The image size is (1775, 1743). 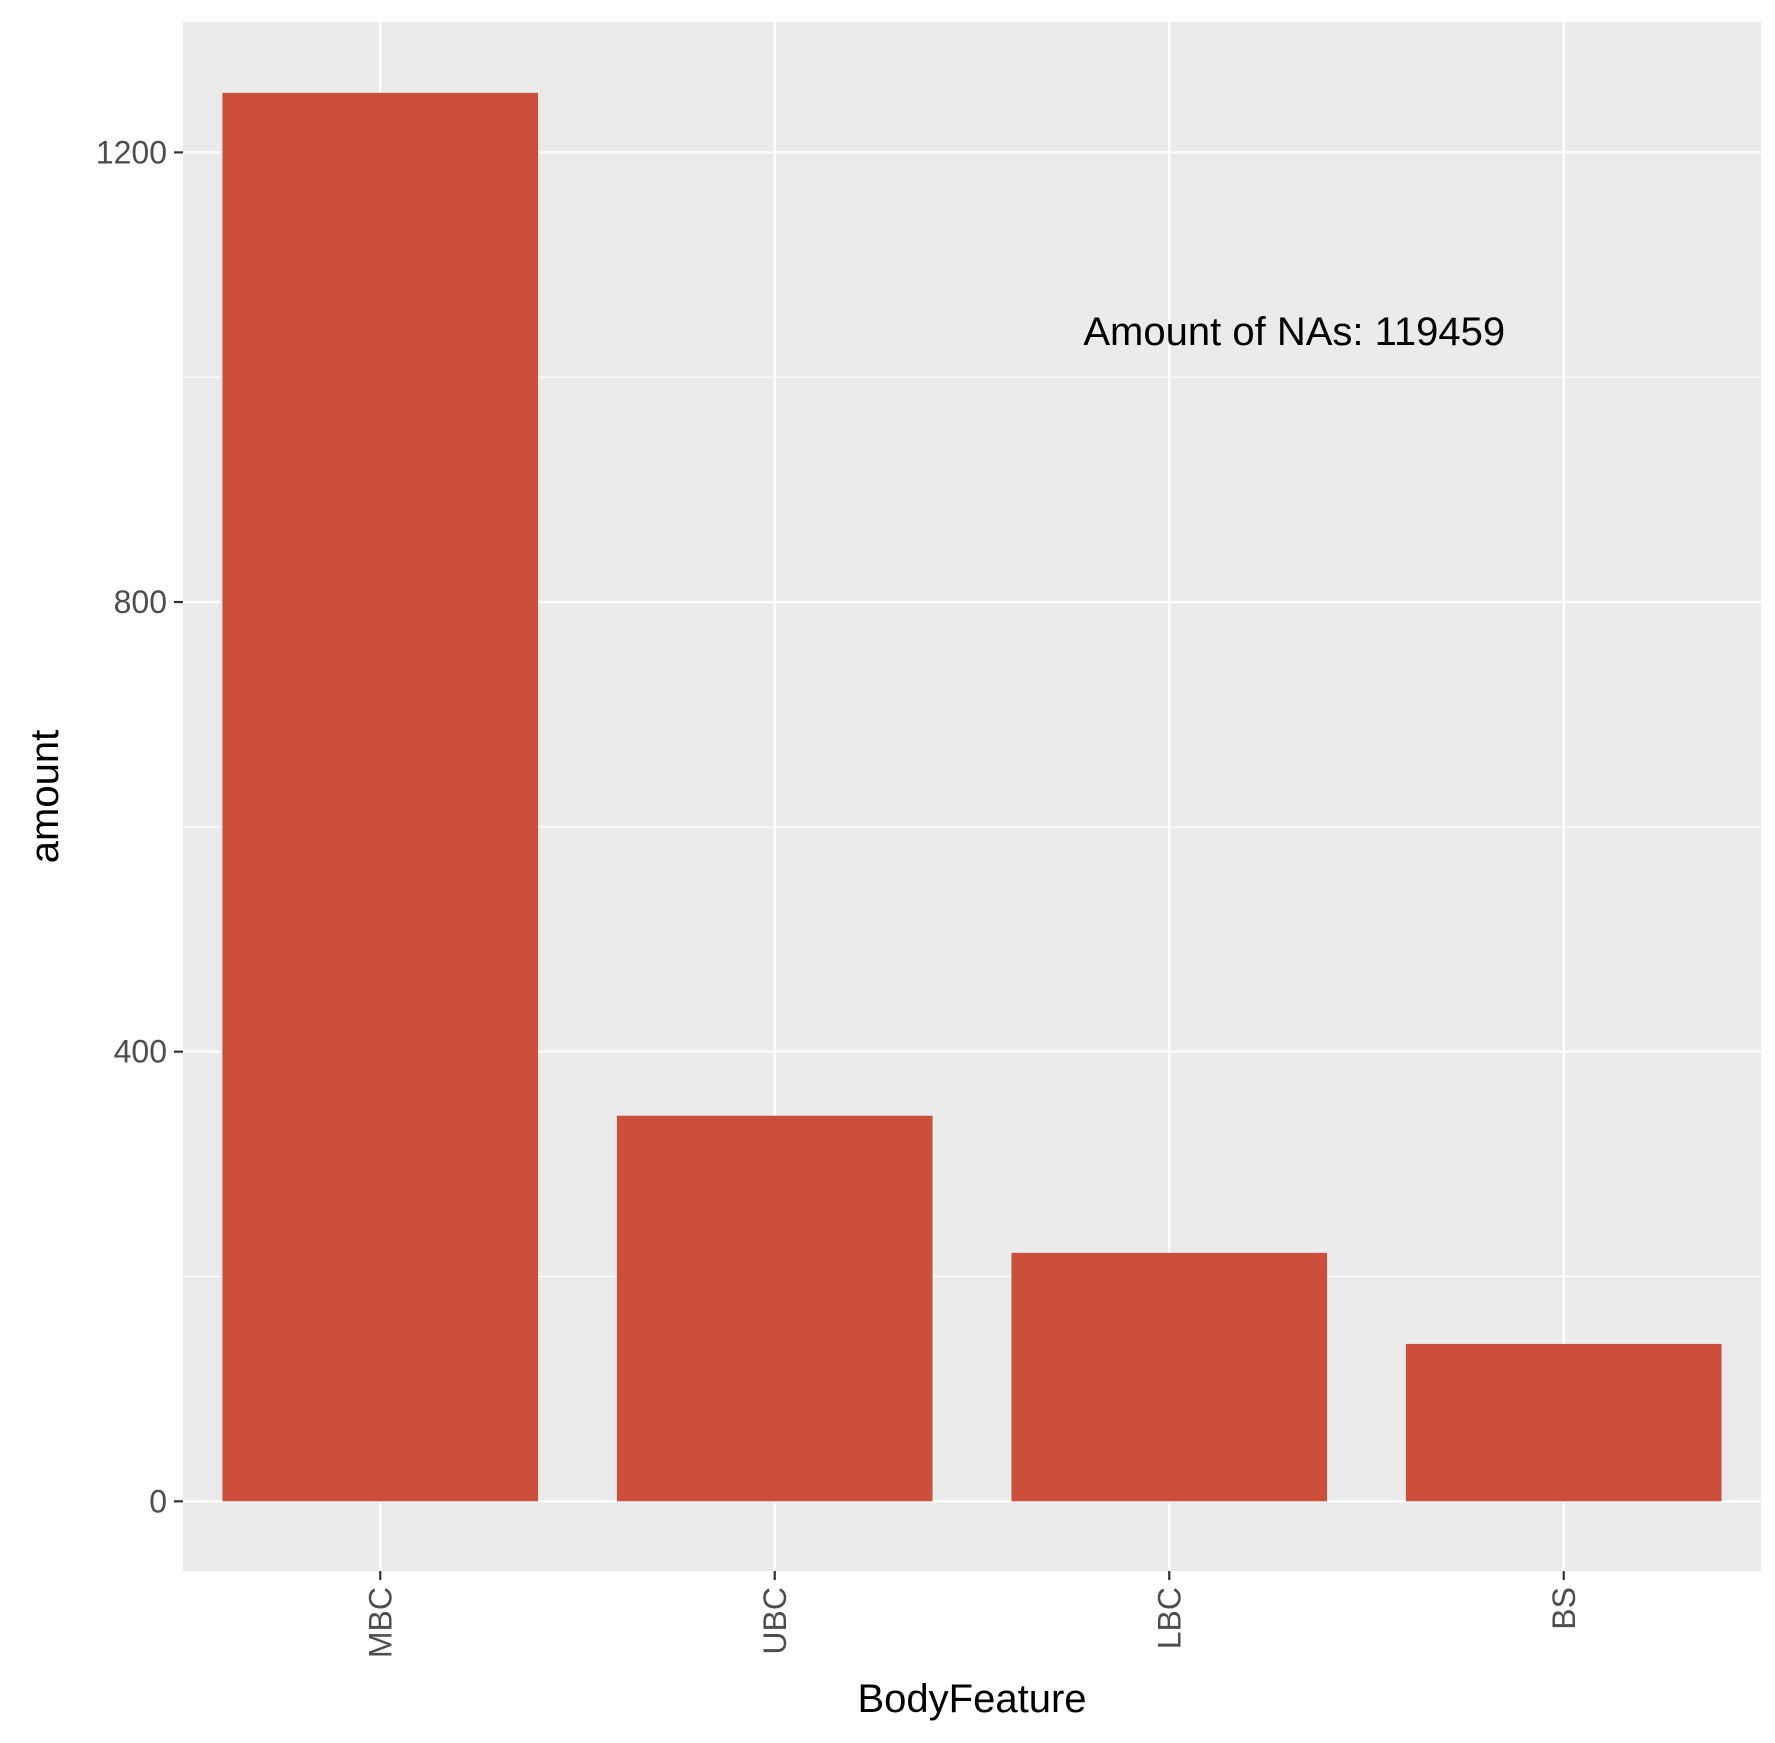 What do you see at coordinates (1169, 1618) in the screenshot?
I see `x-tick-label-lbc: LBC` at bounding box center [1169, 1618].